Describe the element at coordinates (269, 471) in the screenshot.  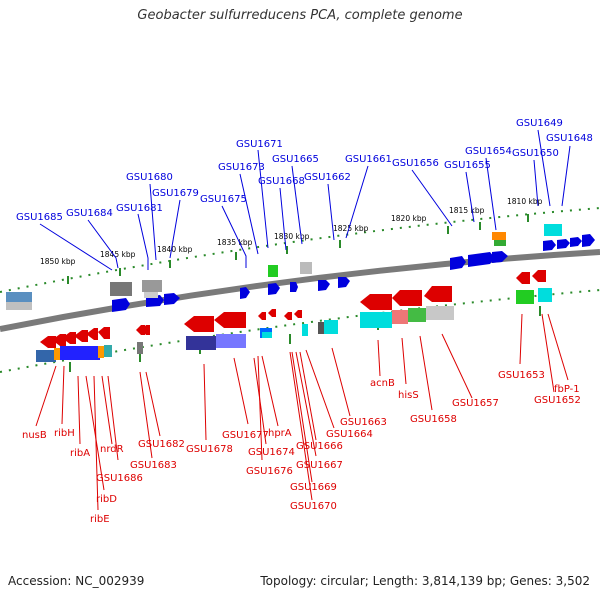
I see `gene-label: GSU1676` at that location.